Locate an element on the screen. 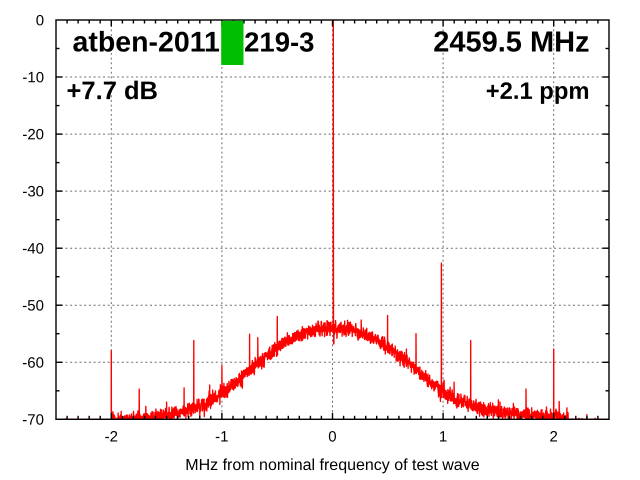 Image resolution: width=640 pixels, height=480 pixels. svg-text: +7.7 dB is located at coordinates (112, 91).